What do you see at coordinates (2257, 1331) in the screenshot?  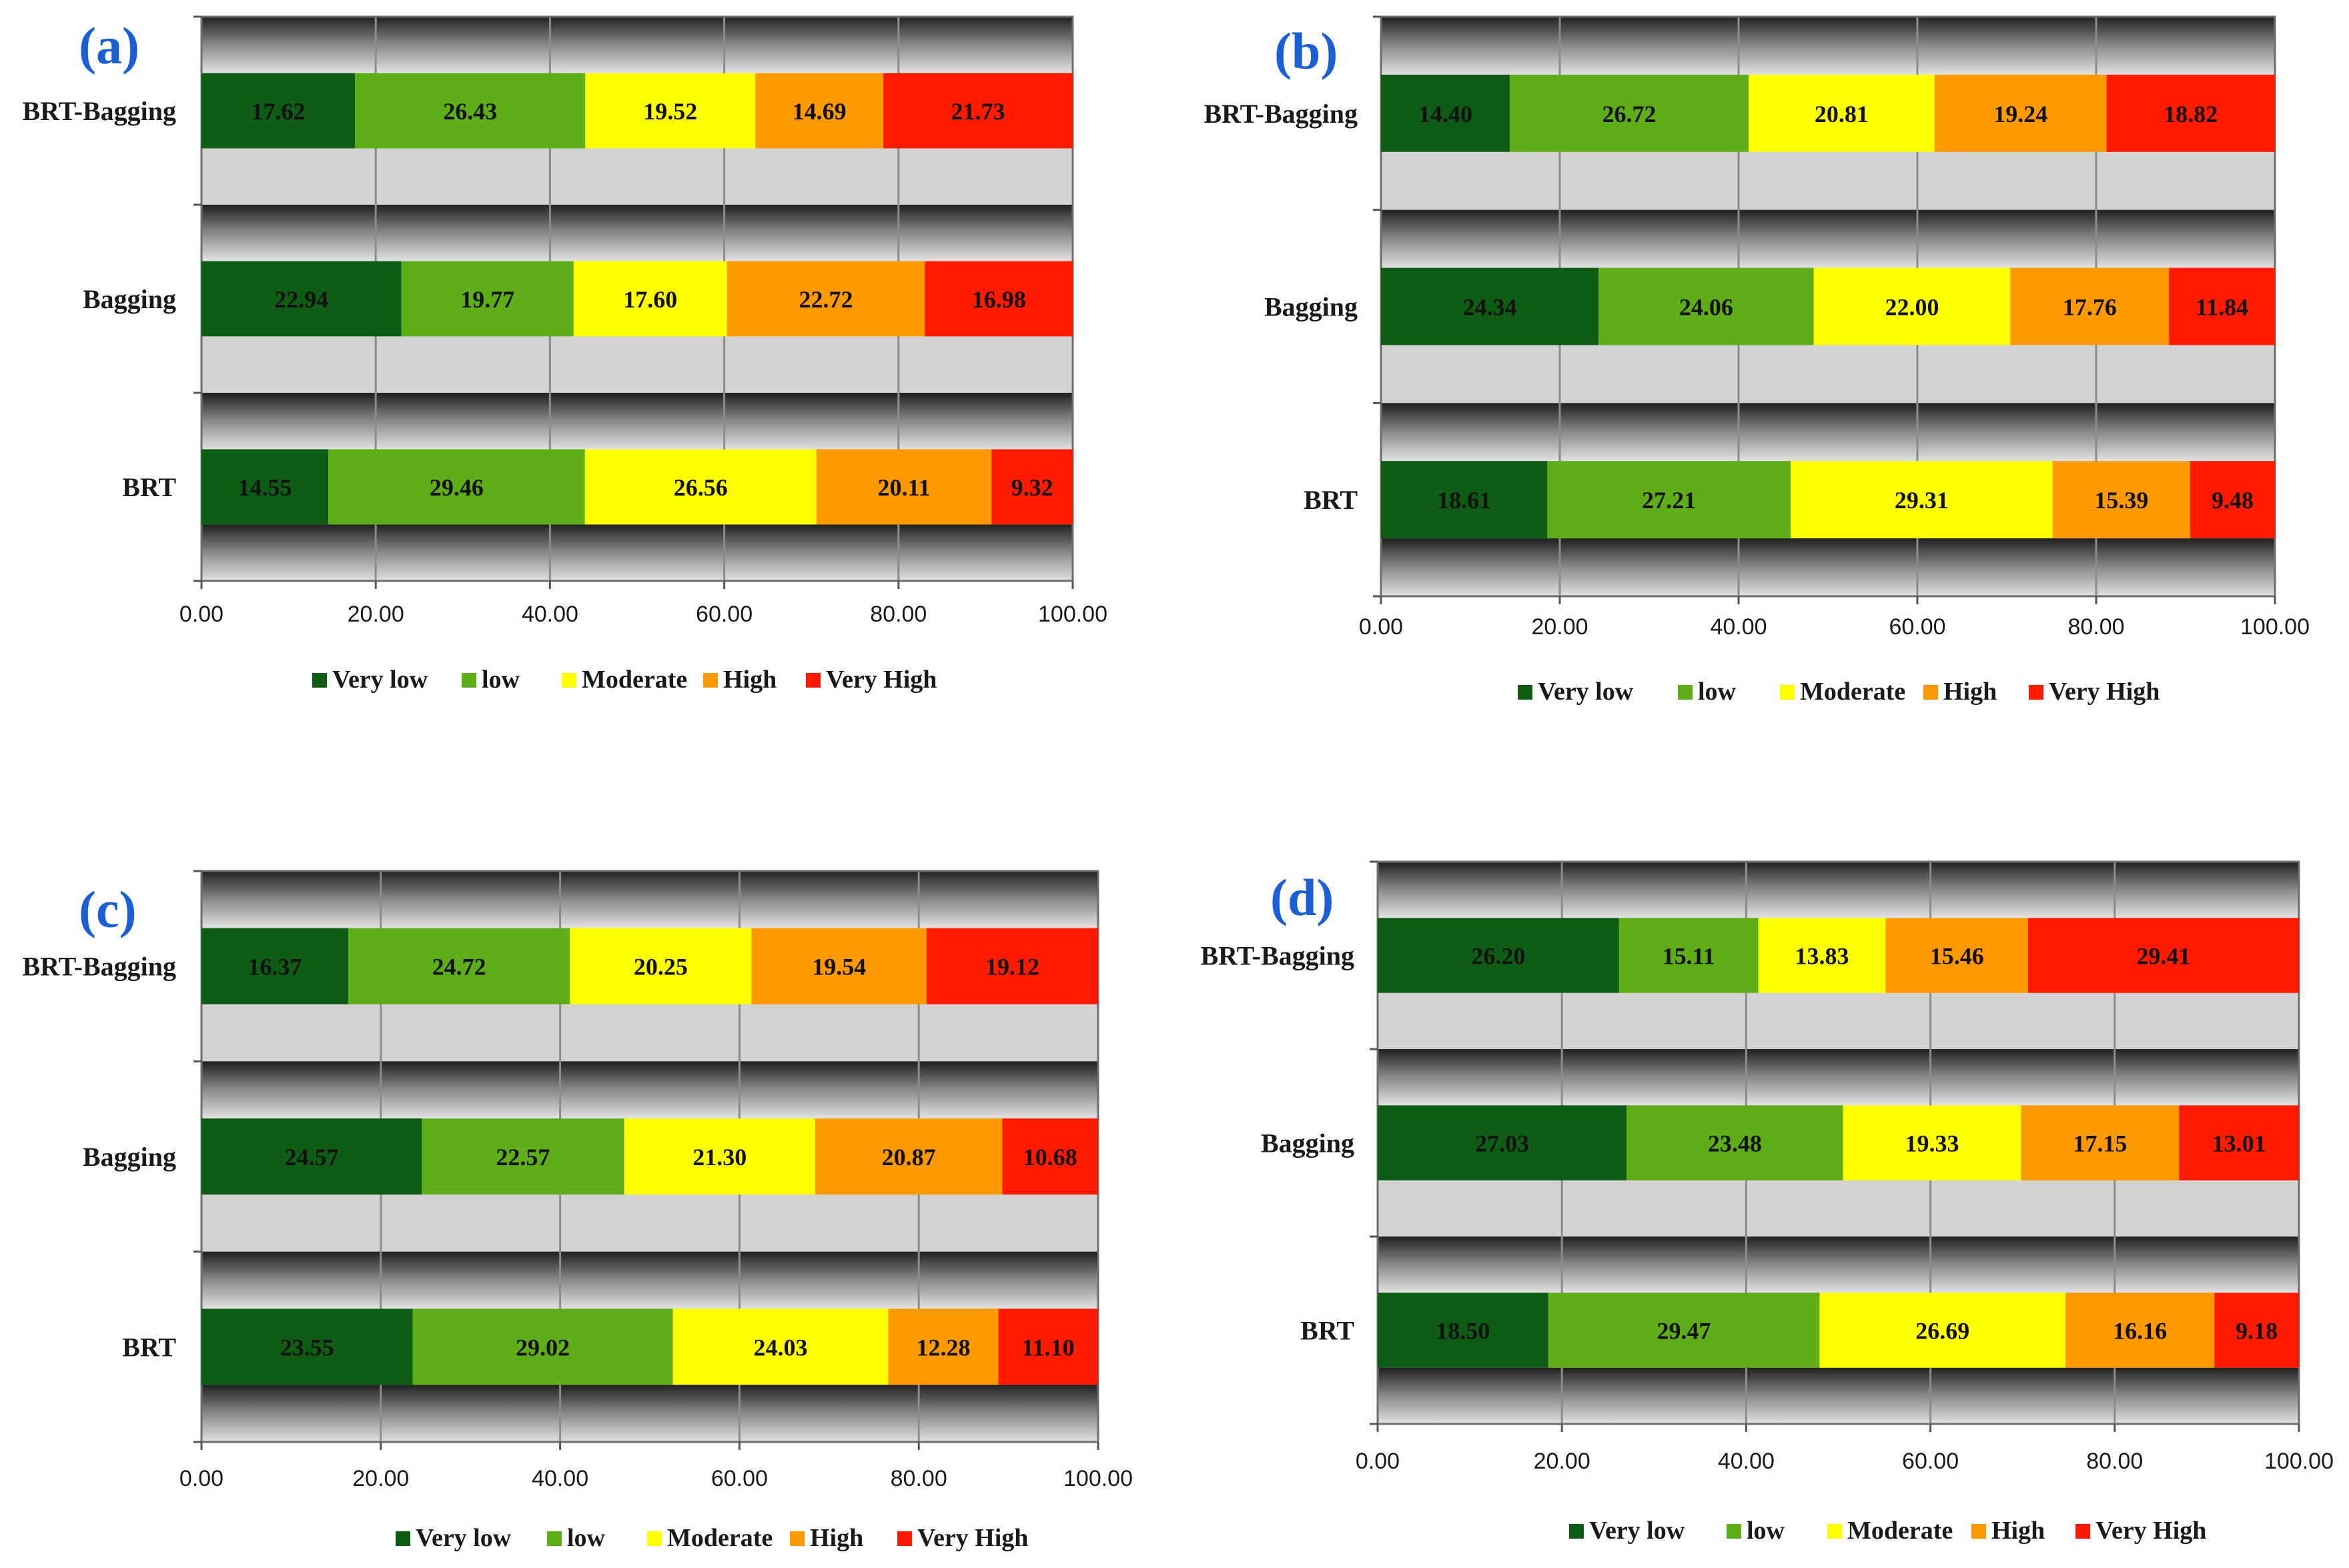 I see `data-label: 9.18` at bounding box center [2257, 1331].